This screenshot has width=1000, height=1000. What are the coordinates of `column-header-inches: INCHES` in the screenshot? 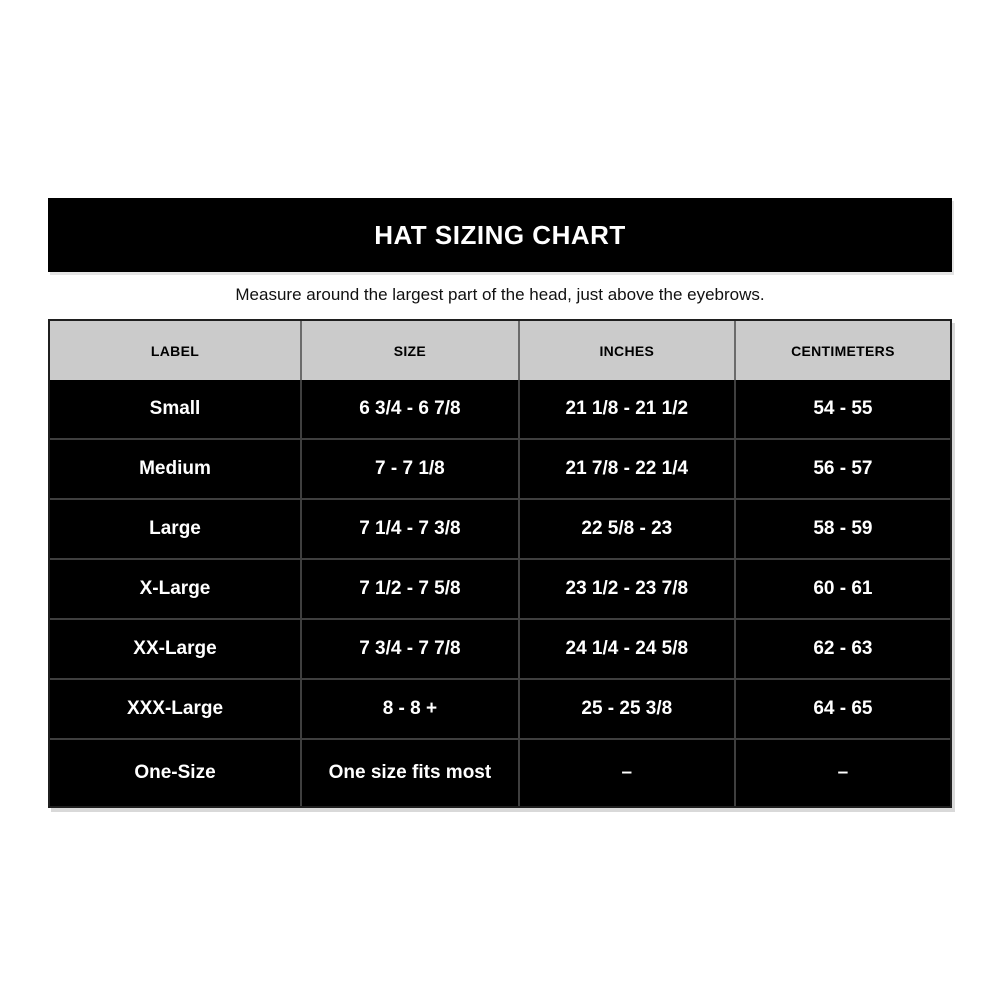 It's located at (627, 350).